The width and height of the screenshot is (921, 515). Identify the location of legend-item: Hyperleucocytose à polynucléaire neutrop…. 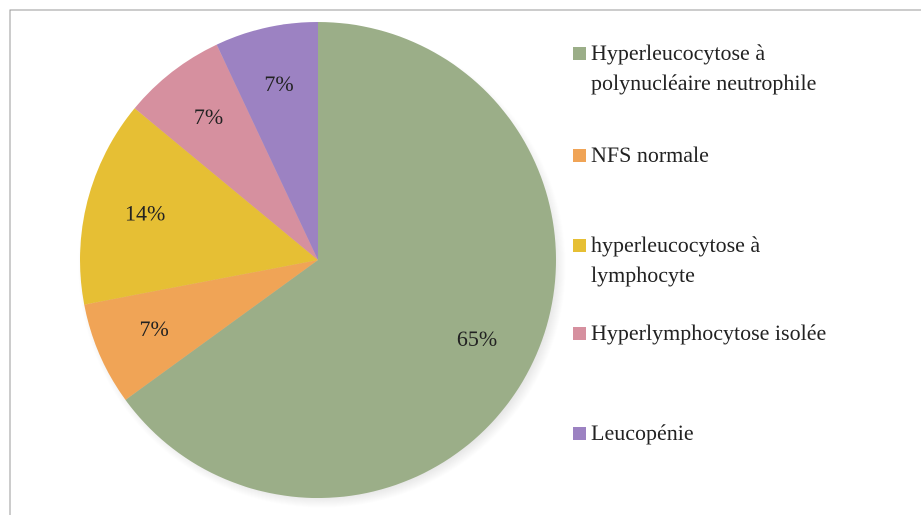
(702, 68).